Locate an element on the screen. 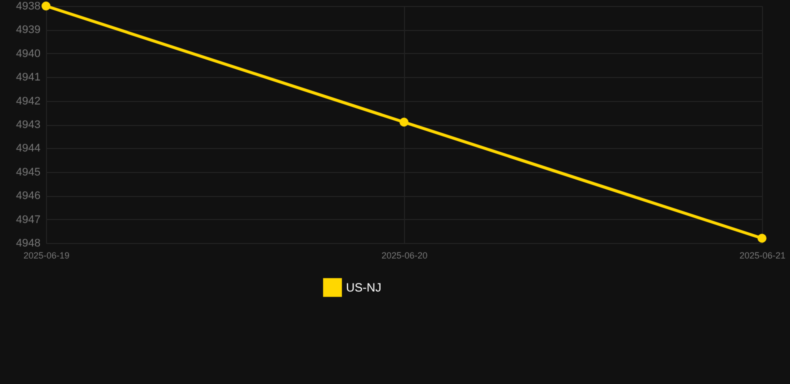  x-tick-label: 2025-06-20 is located at coordinates (404, 255).